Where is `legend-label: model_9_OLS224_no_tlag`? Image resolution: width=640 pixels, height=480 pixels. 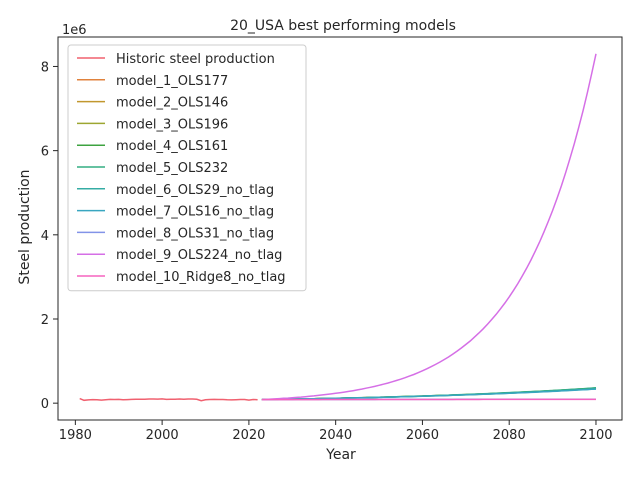 legend-label: model_9_OLS224_no_tlag is located at coordinates (199, 255).